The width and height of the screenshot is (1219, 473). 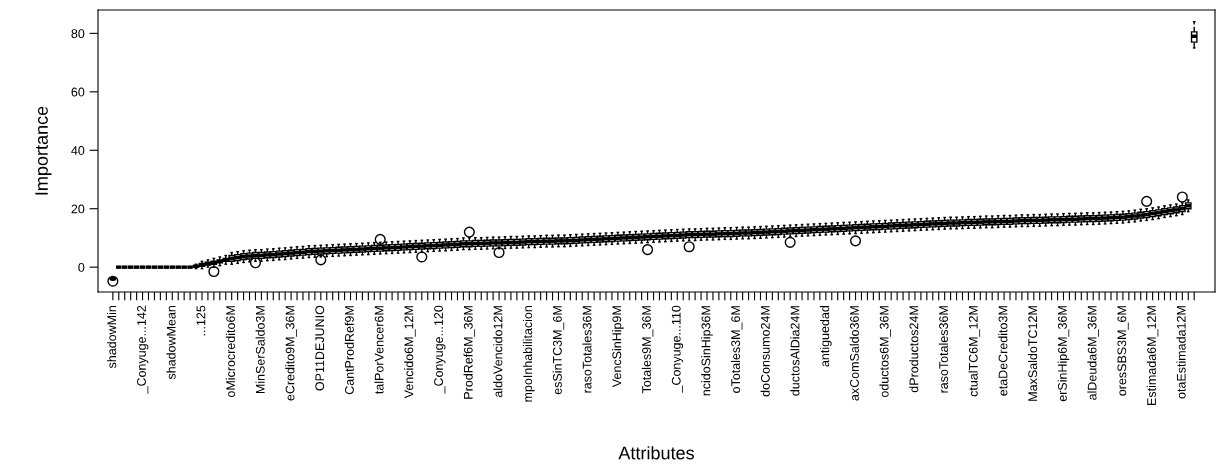 What do you see at coordinates (1181, 352) in the screenshot?
I see `x-tick-label: otaEstimada12M` at bounding box center [1181, 352].